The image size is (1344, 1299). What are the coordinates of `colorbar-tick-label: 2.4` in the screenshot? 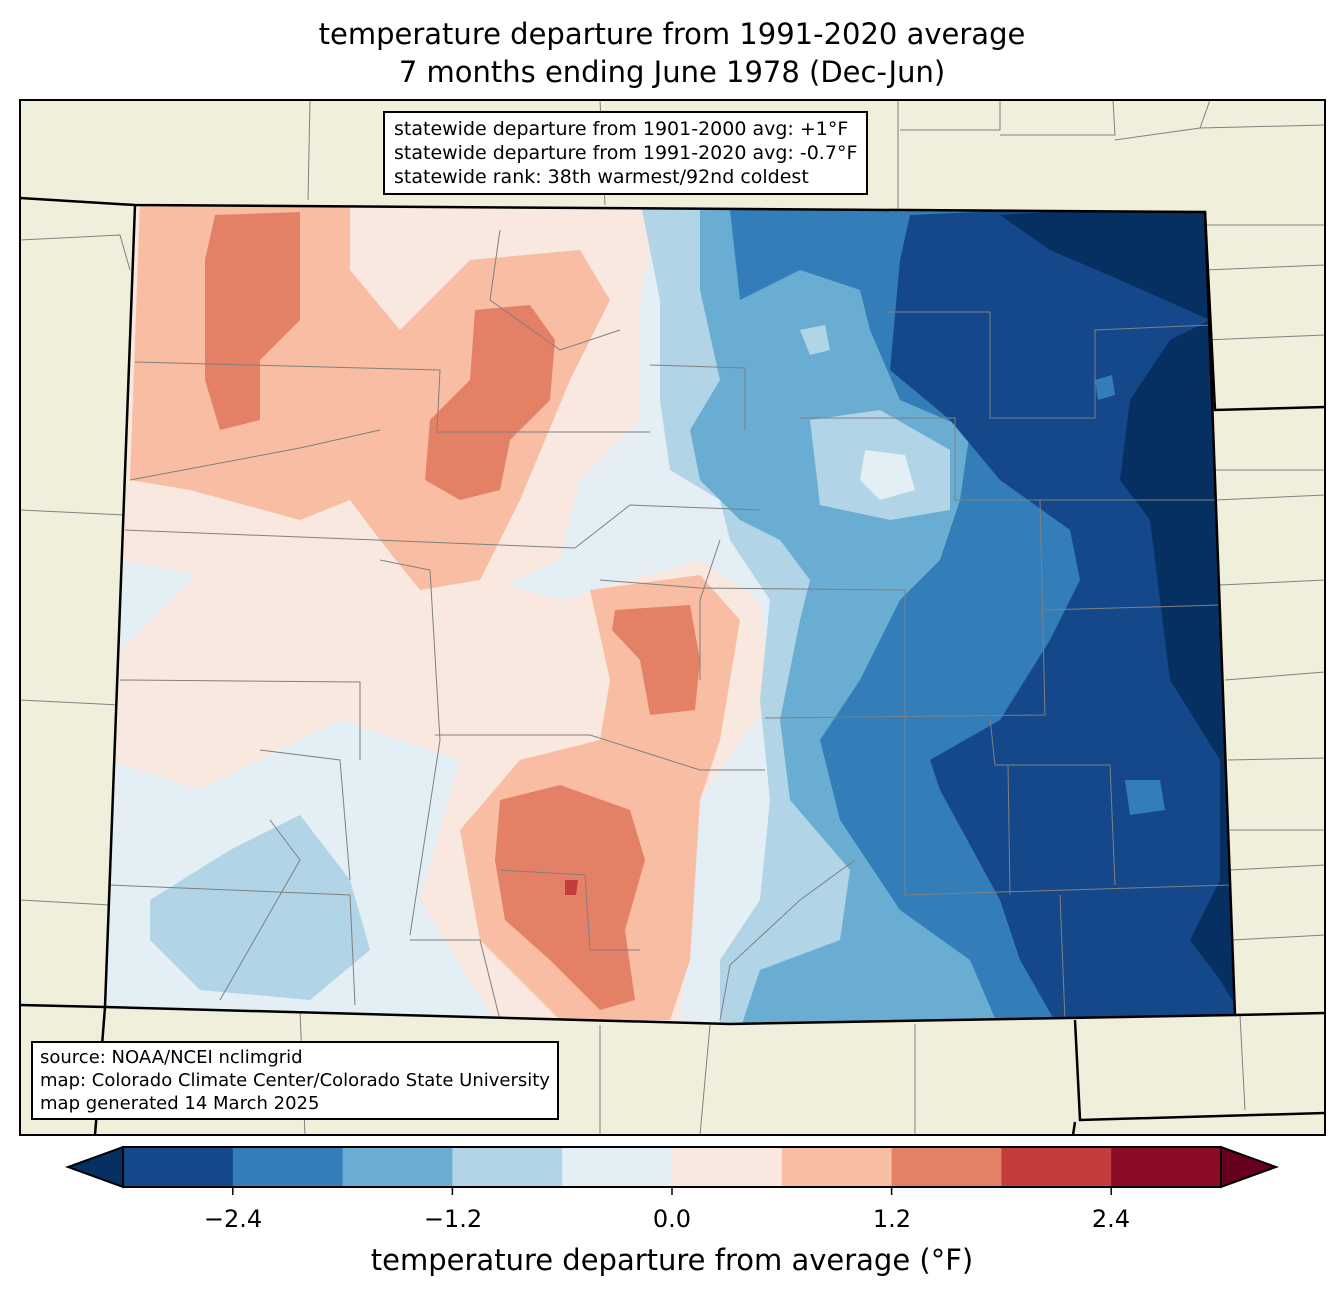 It's located at (1111, 1219).